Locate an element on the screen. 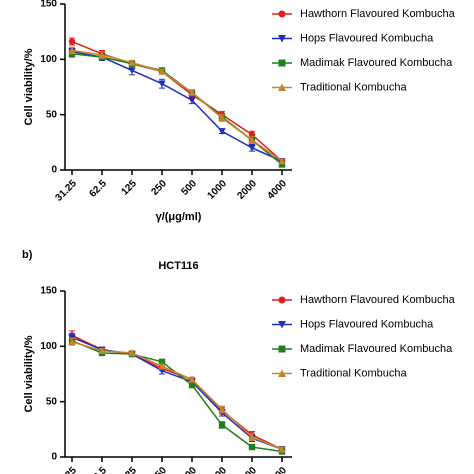 This screenshot has width=474, height=474. panel-label: b) is located at coordinates (27, 255).